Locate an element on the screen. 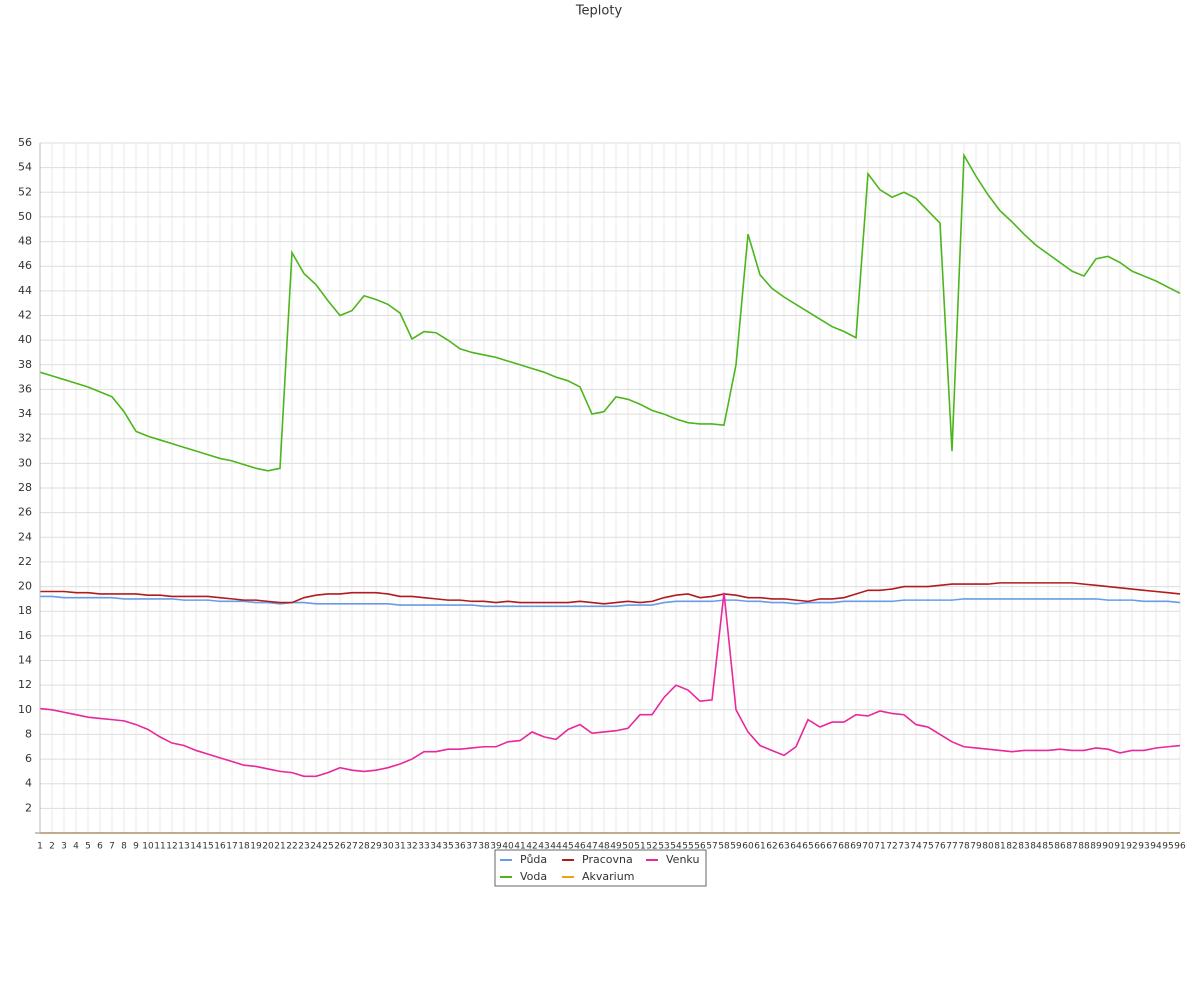 Image resolution: width=1200 pixels, height=1000 pixels. y-tick-label: 48 is located at coordinates (25, 241).